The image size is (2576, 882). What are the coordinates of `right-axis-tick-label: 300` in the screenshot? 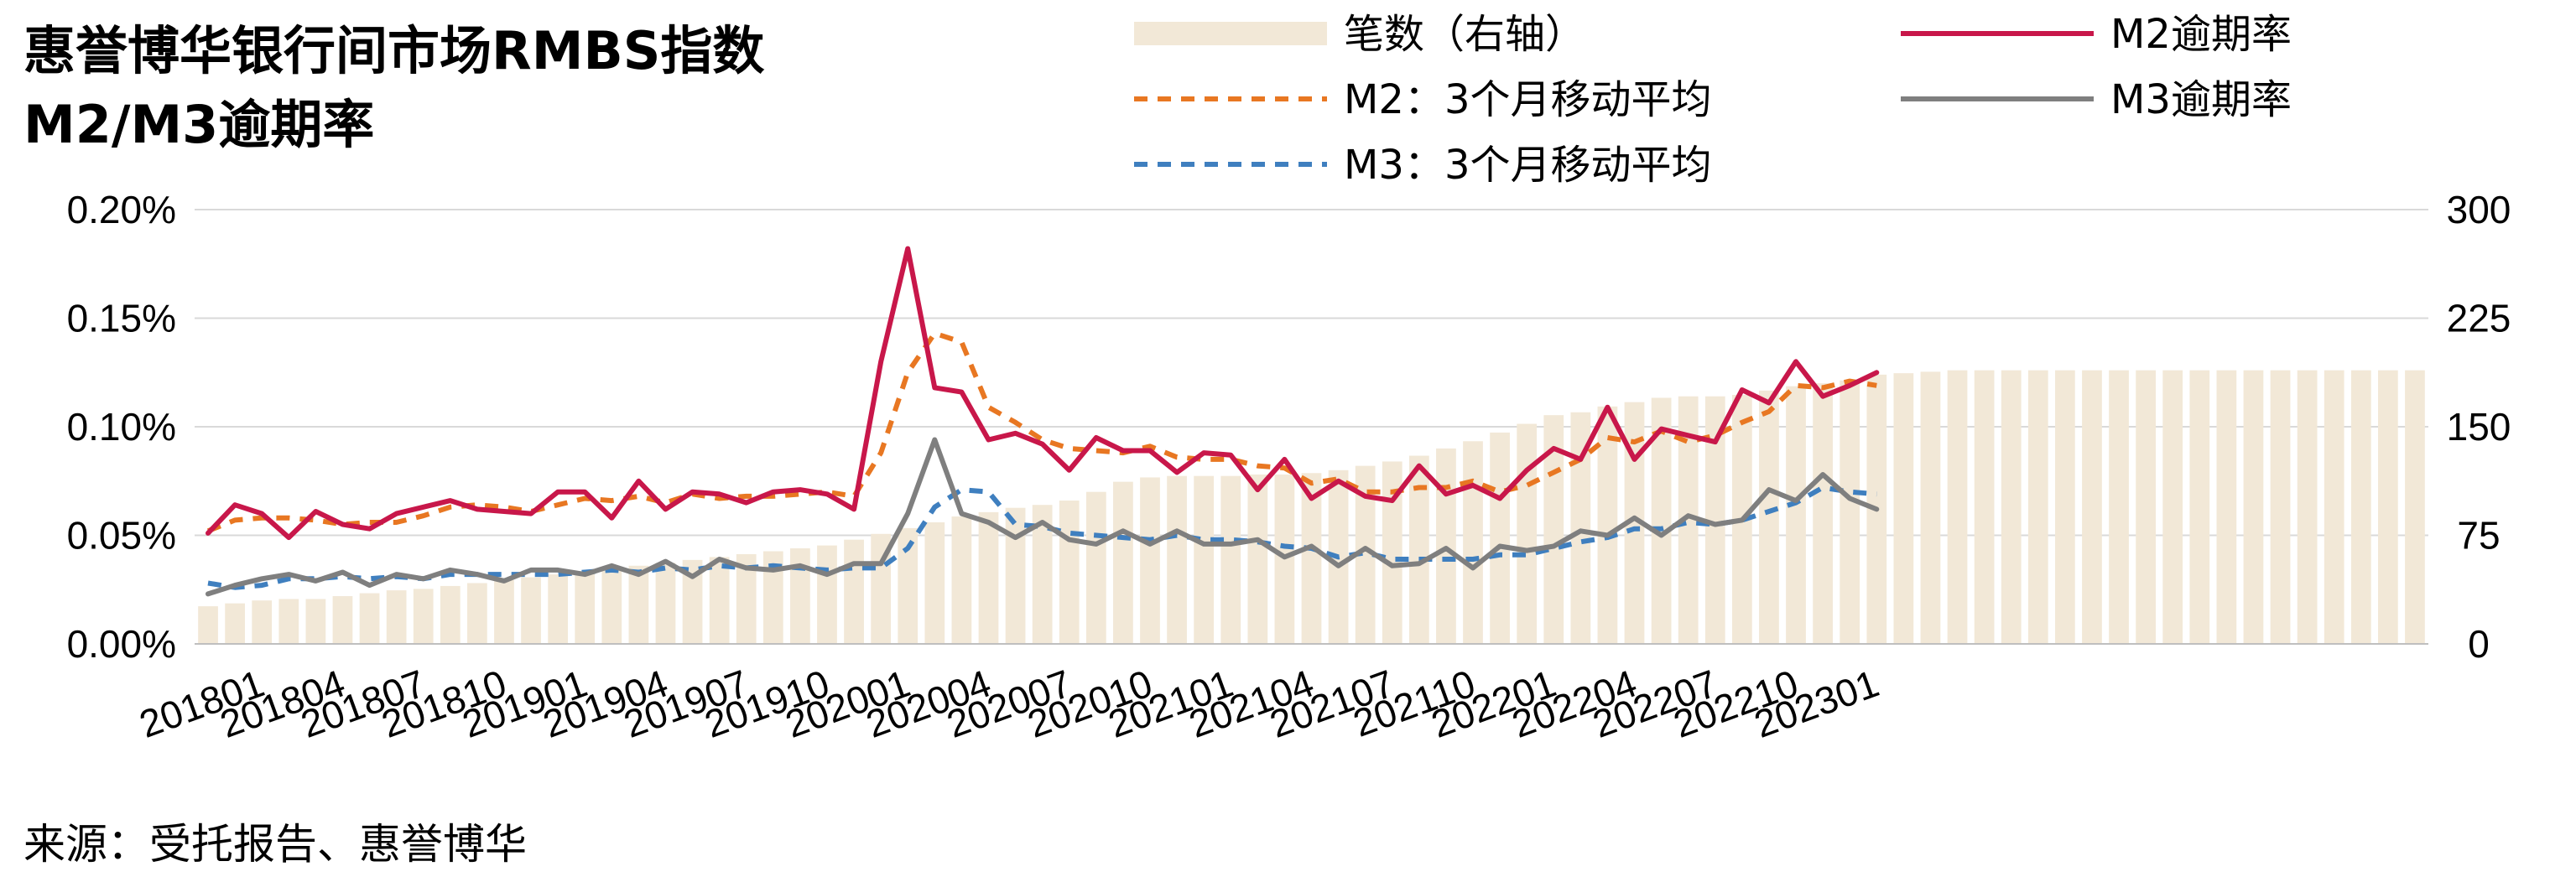 It's located at (2479, 209).